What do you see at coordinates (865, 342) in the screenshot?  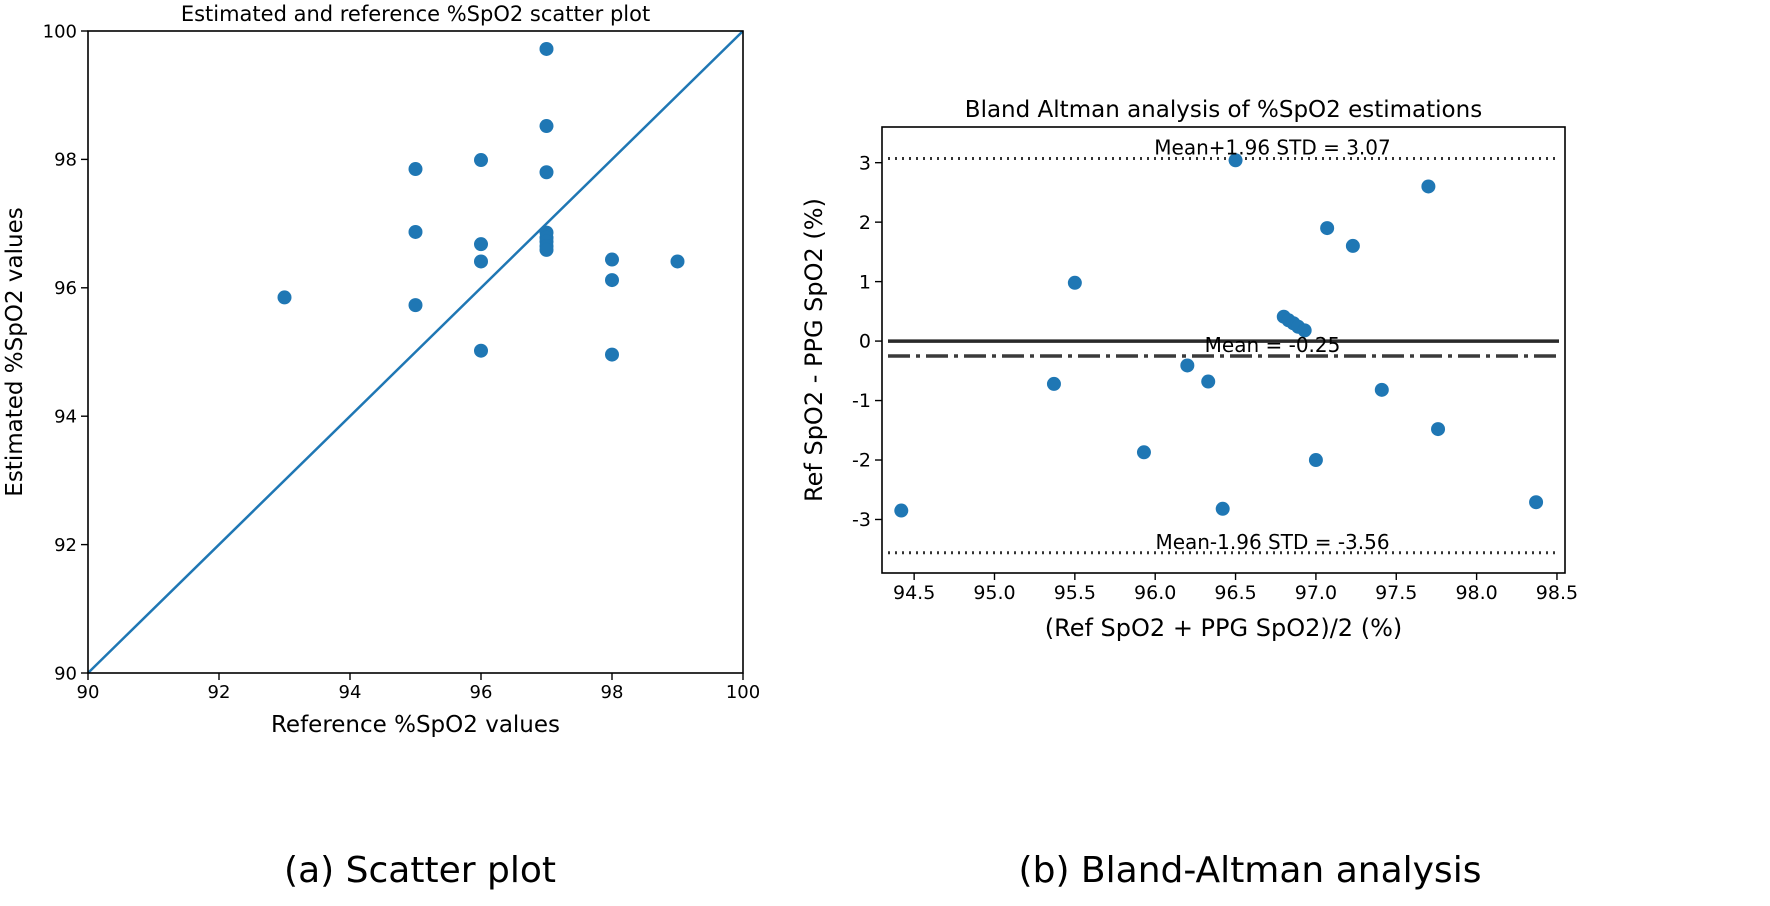 I see `y-tick-label: 0` at bounding box center [865, 342].